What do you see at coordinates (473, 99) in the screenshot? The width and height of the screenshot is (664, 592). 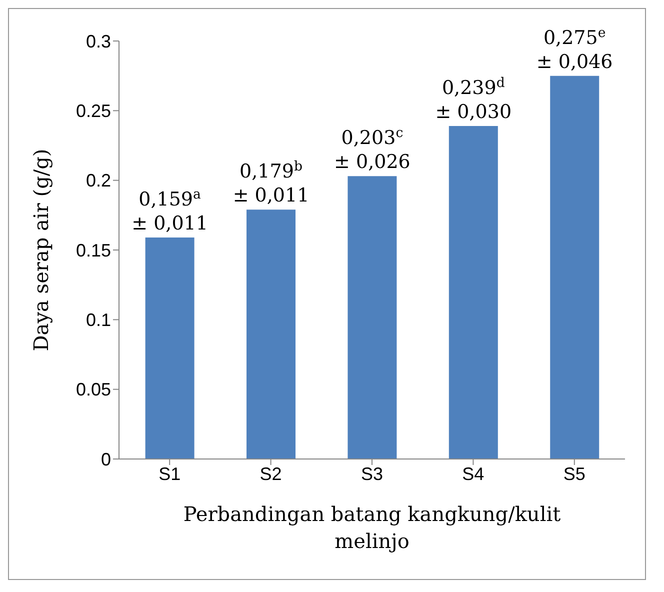 I see `data-label: 0,239$^{d}$ ± 0,030` at bounding box center [473, 99].